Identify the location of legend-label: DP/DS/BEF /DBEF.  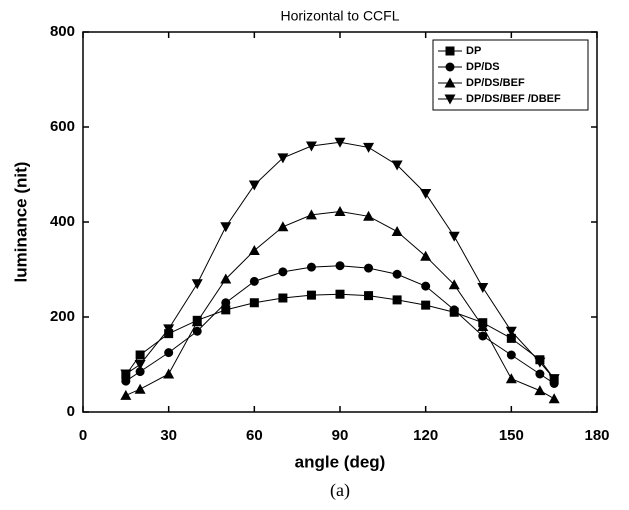
(513, 99).